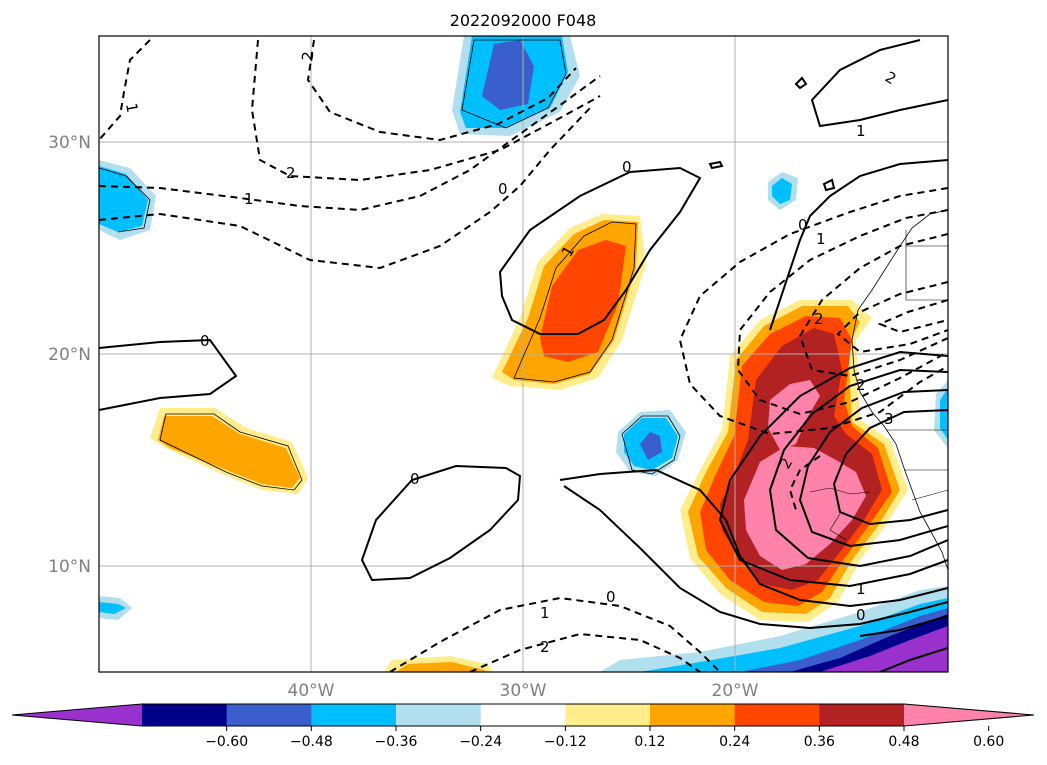 This screenshot has width=1047, height=765. I want to click on anomaly-patch-central-core, so click(583, 301).